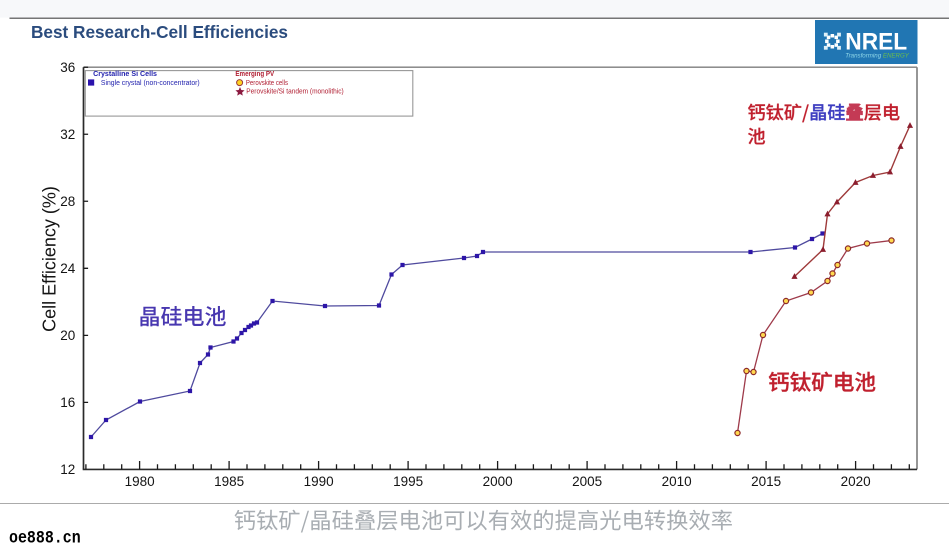 Image resolution: width=949 pixels, height=553 pixels. Describe the element at coordinates (125, 73) in the screenshot. I see `svg-text: Crystalline Si Cells` at that location.